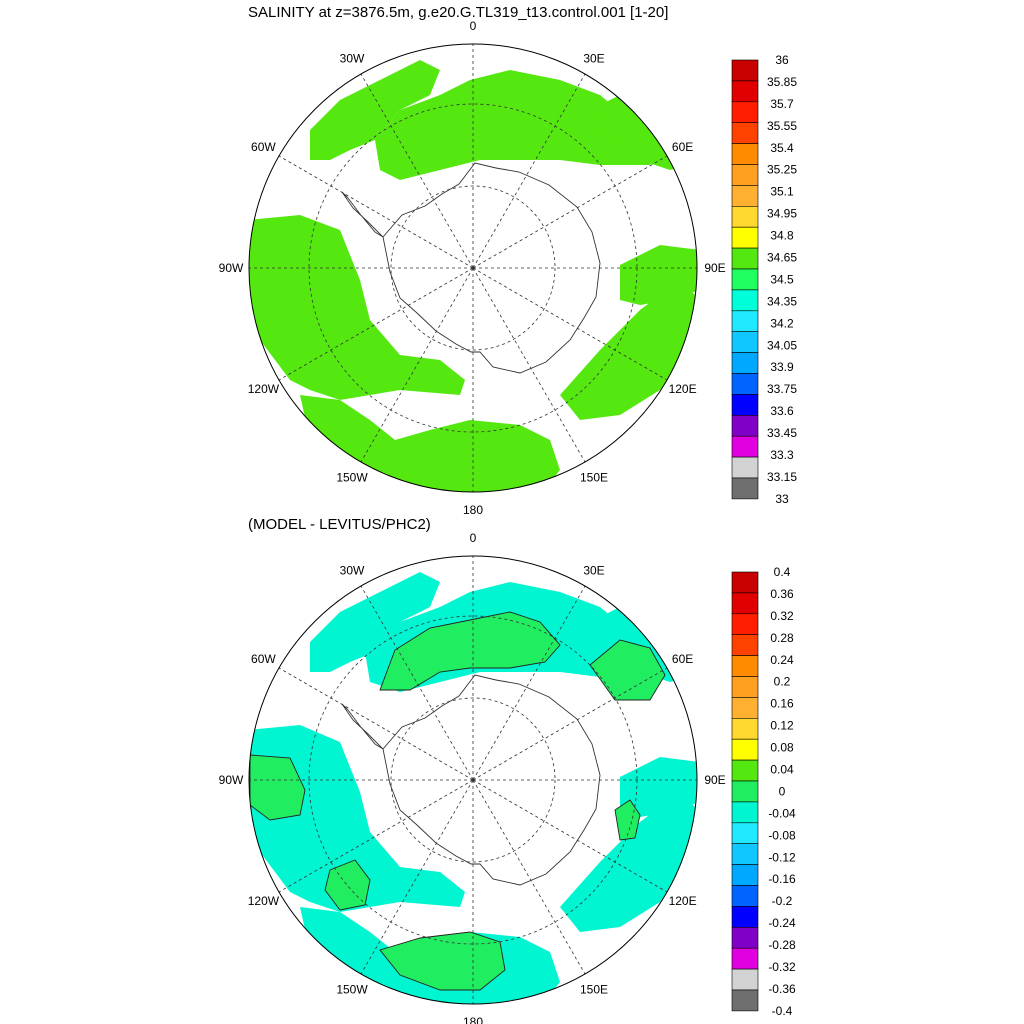  Describe the element at coordinates (782, 279) in the screenshot. I see `top-colorbar-label: 34.5` at that location.